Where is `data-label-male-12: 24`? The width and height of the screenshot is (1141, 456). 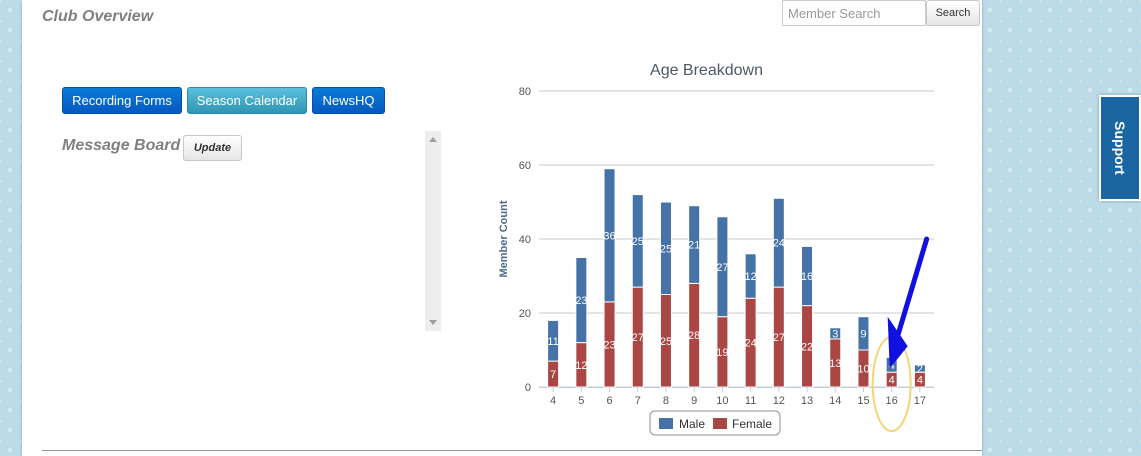 data-label-male-12: 24 is located at coordinates (779, 244).